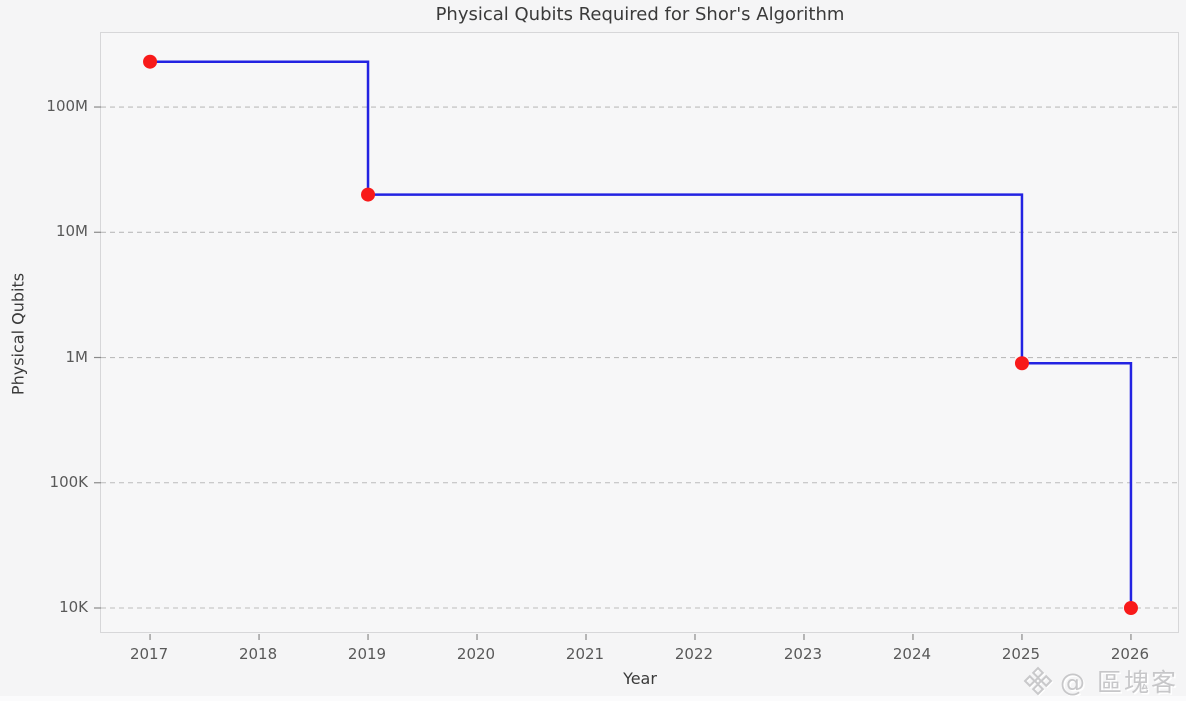  I want to click on y-tick-label: 100K, so click(68, 481).